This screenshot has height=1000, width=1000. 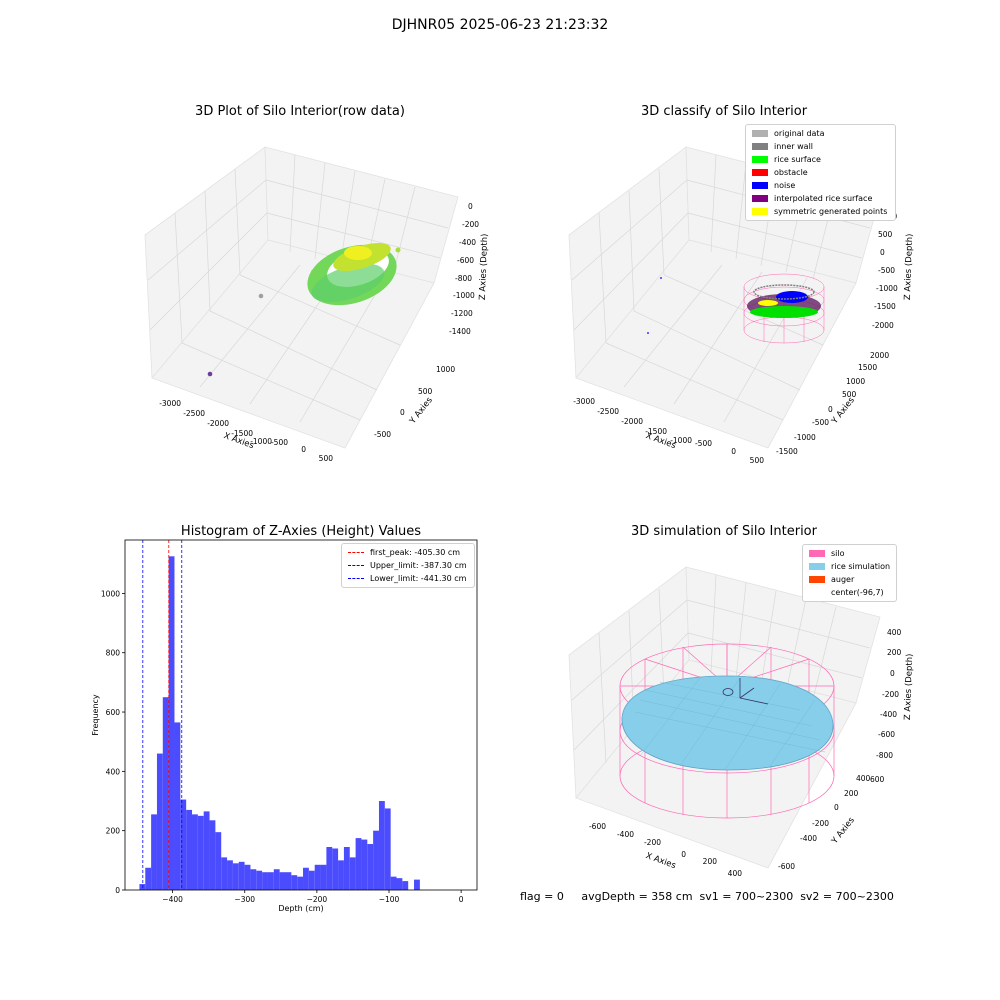 What do you see at coordinates (703, 443) in the screenshot?
I see `plot2-xtick: -500` at bounding box center [703, 443].